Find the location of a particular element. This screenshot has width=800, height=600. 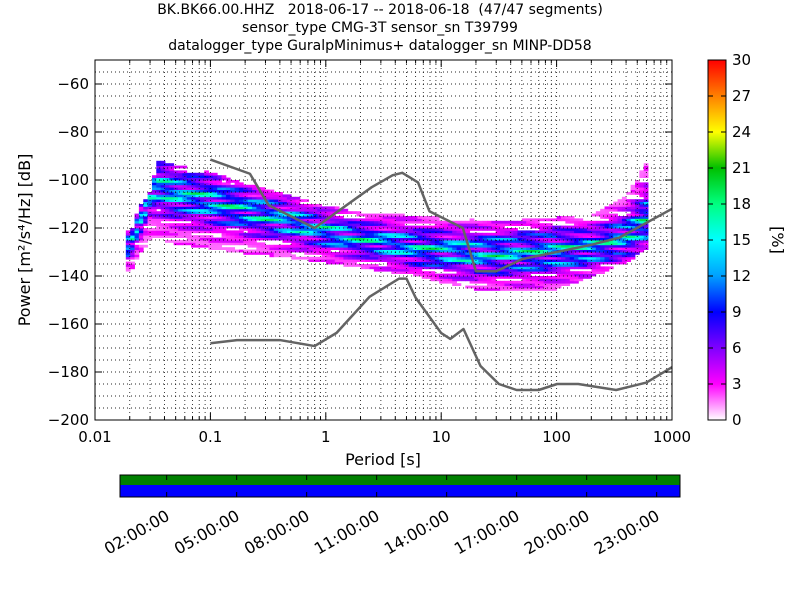

x-tick-label: 100 is located at coordinates (556, 437).